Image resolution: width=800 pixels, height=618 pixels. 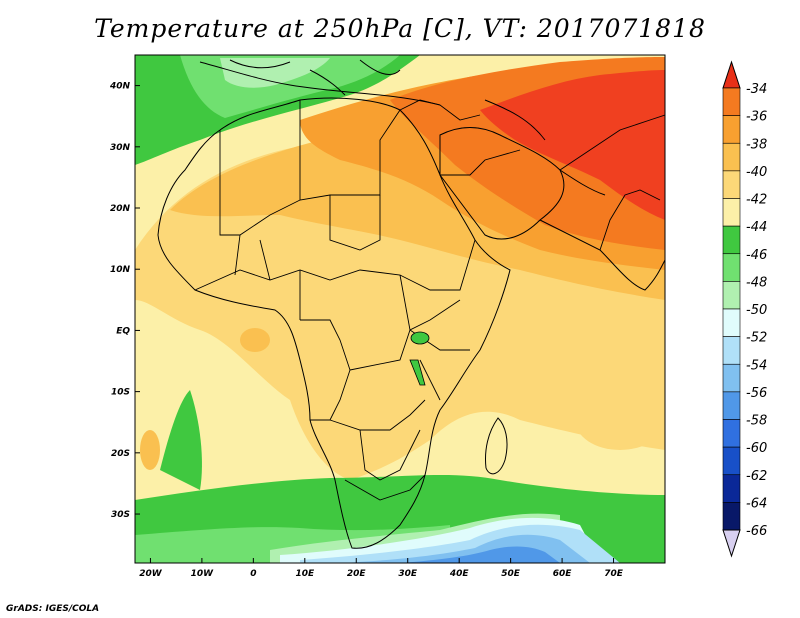 What do you see at coordinates (150, 450) in the screenshot?
I see `field-spot-40-west` at bounding box center [150, 450].